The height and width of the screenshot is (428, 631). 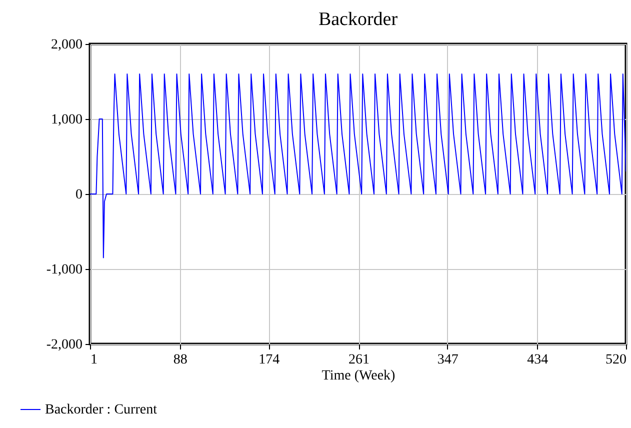 I want to click on x-tick-label: 88, so click(x=180, y=360).